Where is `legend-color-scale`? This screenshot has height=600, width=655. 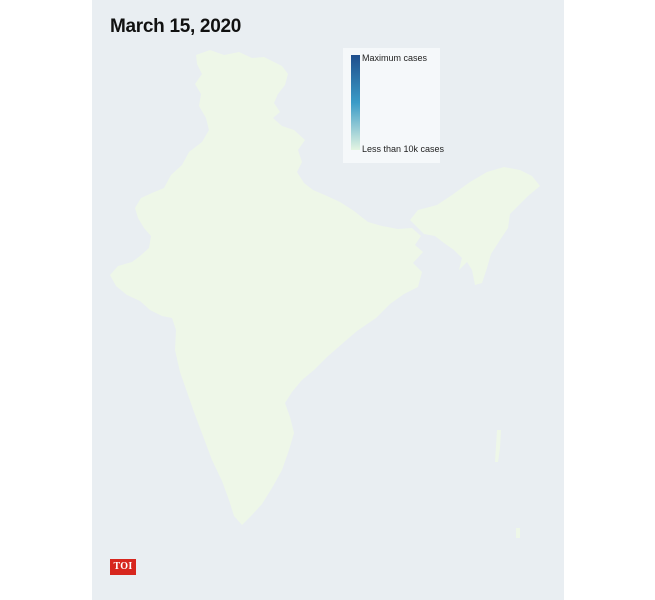 legend-color-scale is located at coordinates (355, 102).